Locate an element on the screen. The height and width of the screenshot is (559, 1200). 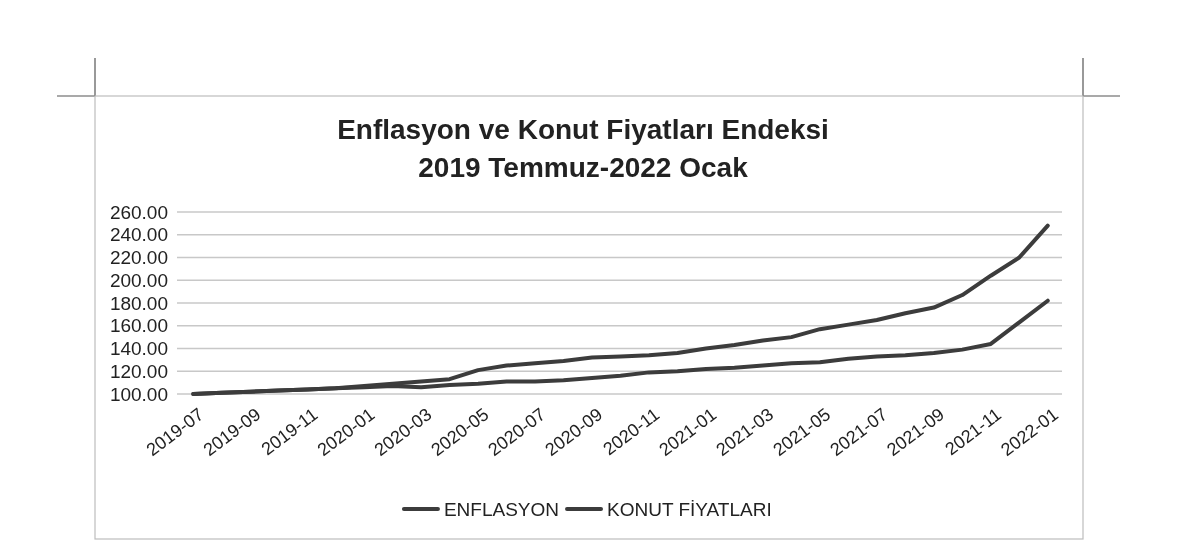
y-tick-label: 200.00 is located at coordinates (138, 280).